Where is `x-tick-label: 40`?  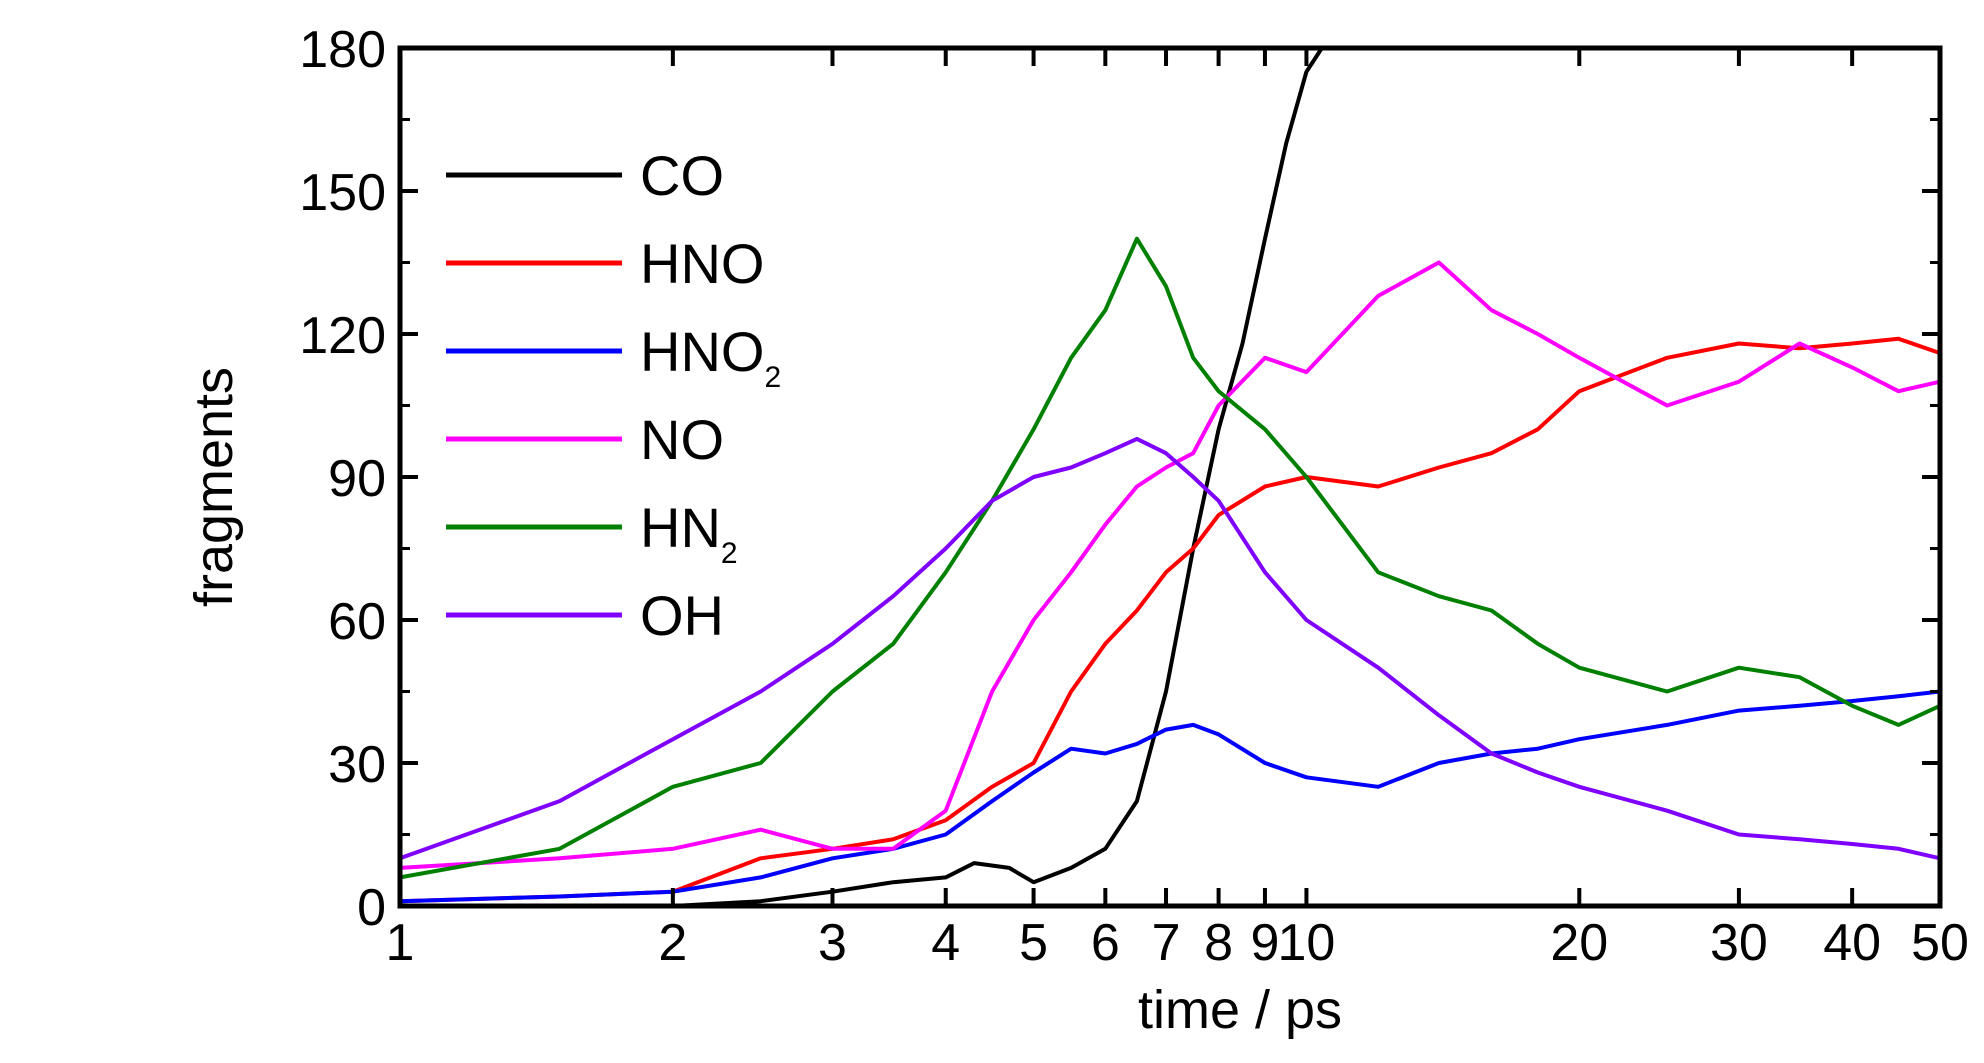
x-tick-label: 40 is located at coordinates (1852, 943).